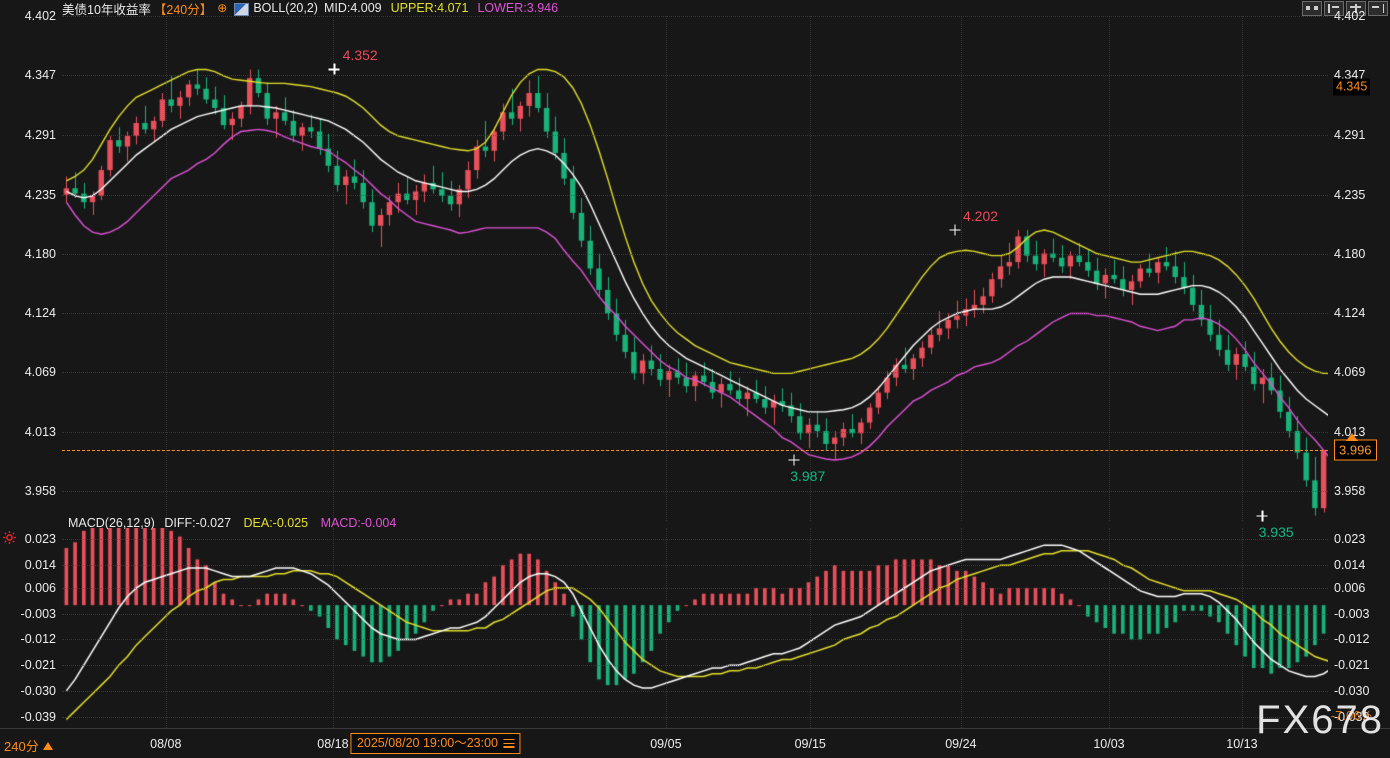 The width and height of the screenshot is (1390, 758). What do you see at coordinates (106, 9) in the screenshot?
I see `chart-title: 美债10年收益率` at bounding box center [106, 9].